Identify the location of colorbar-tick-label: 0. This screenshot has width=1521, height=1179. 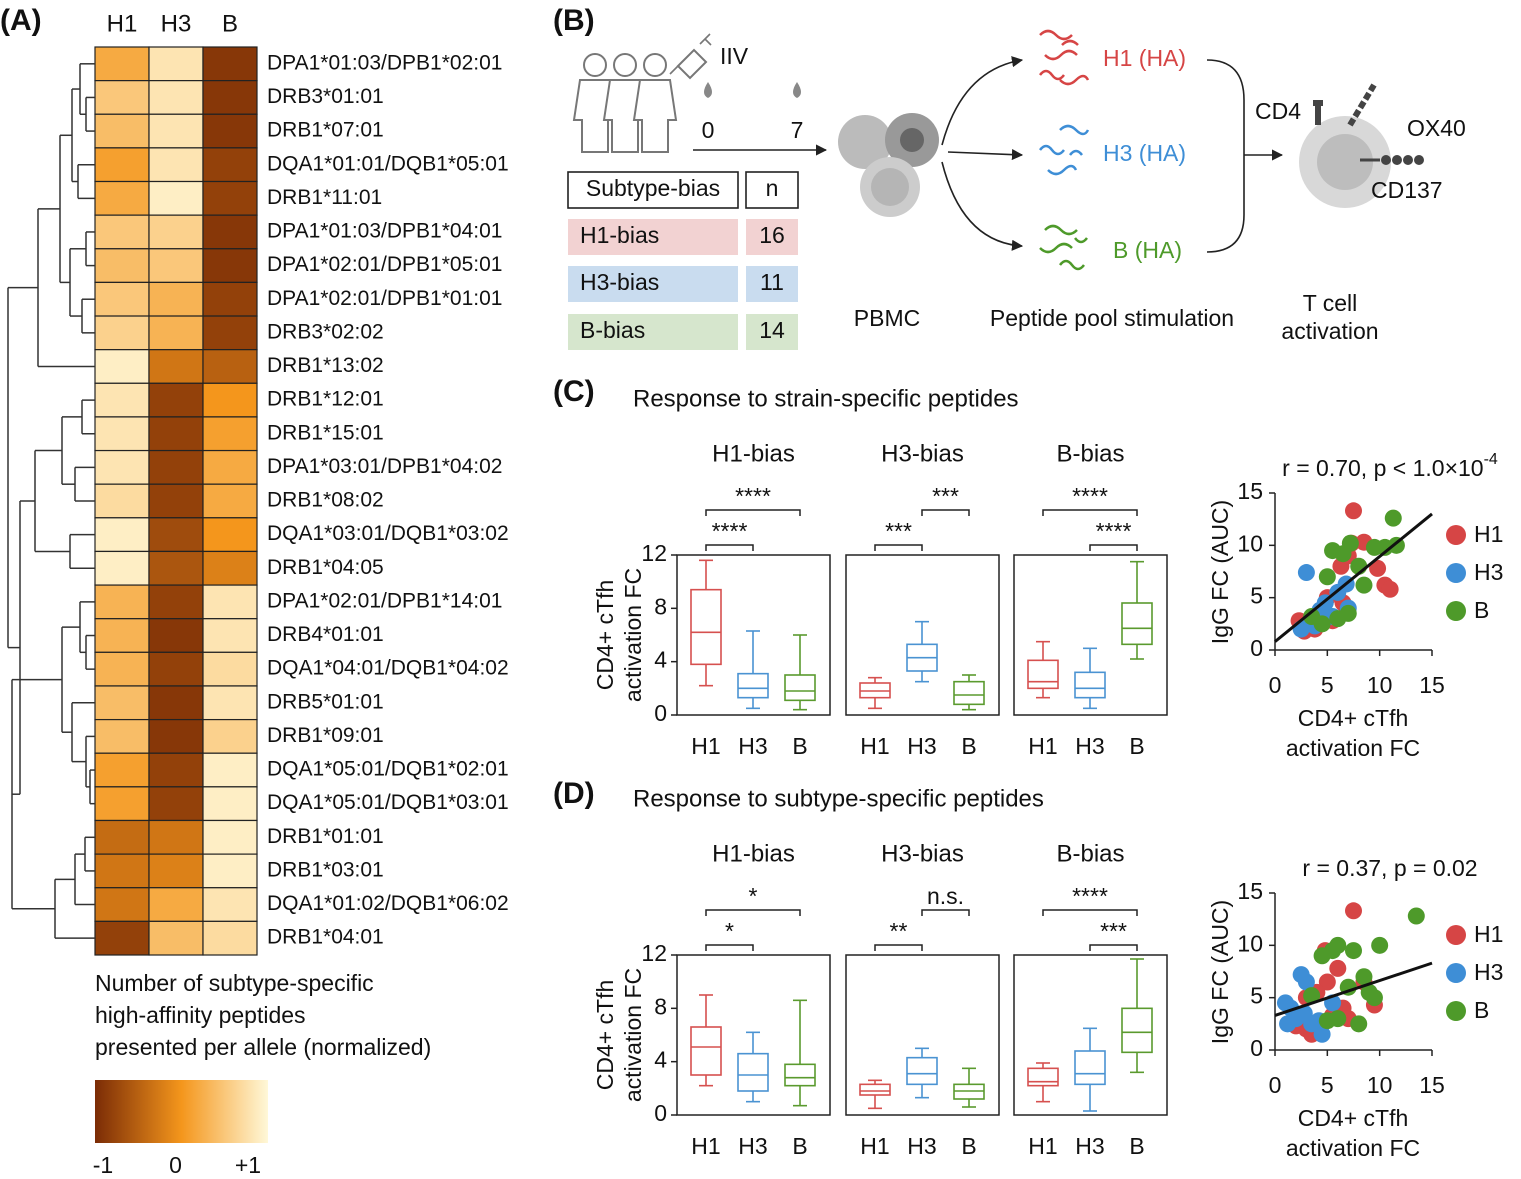
(175, 1165).